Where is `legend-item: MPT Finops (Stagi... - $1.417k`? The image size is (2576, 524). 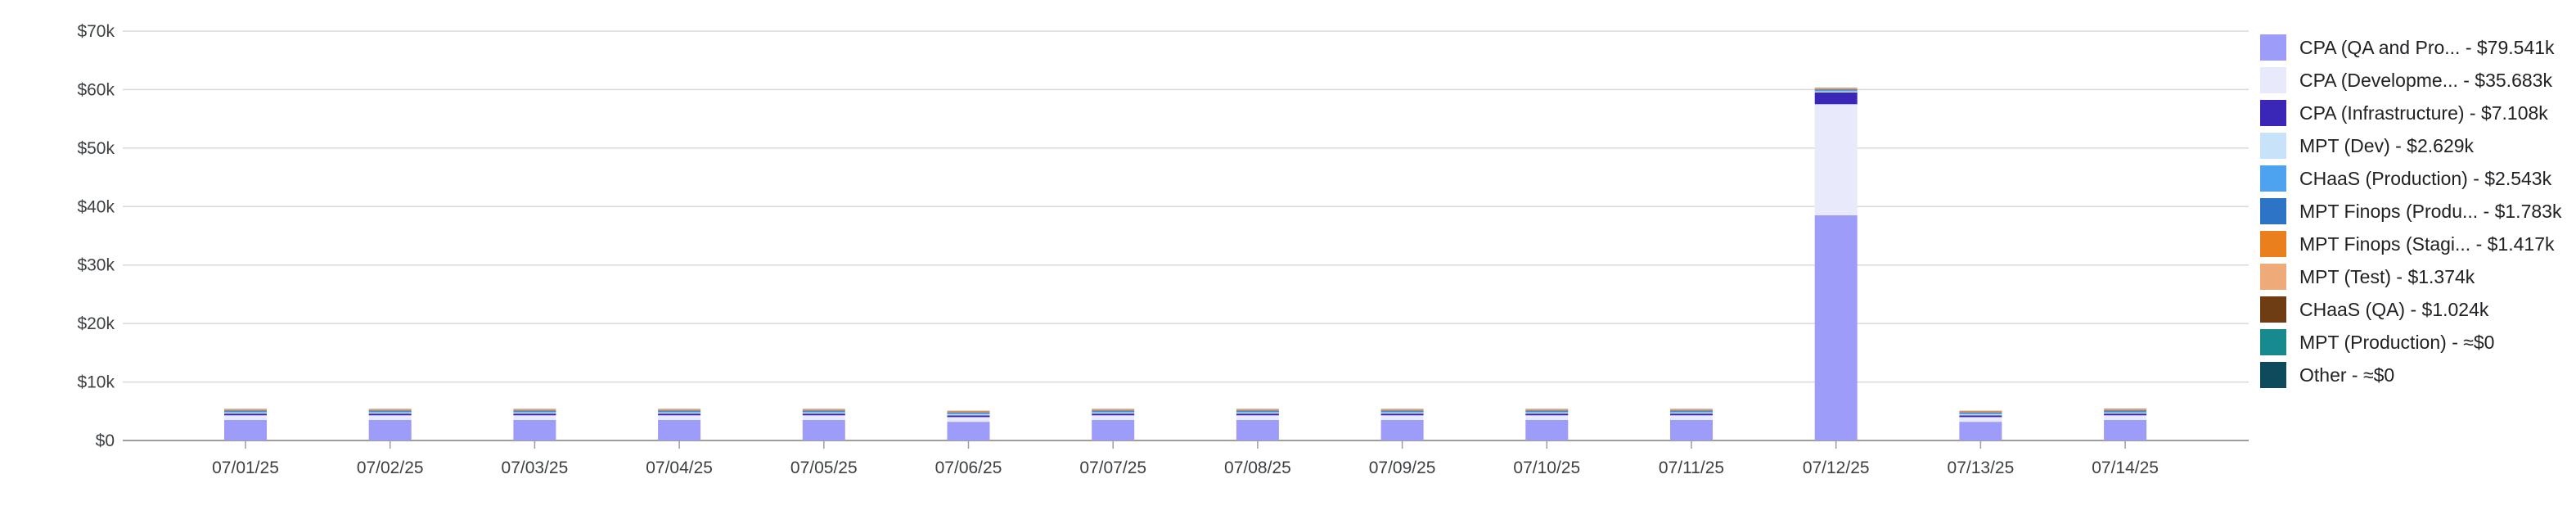 legend-item: MPT Finops (Stagi... - $1.417k is located at coordinates (2410, 244).